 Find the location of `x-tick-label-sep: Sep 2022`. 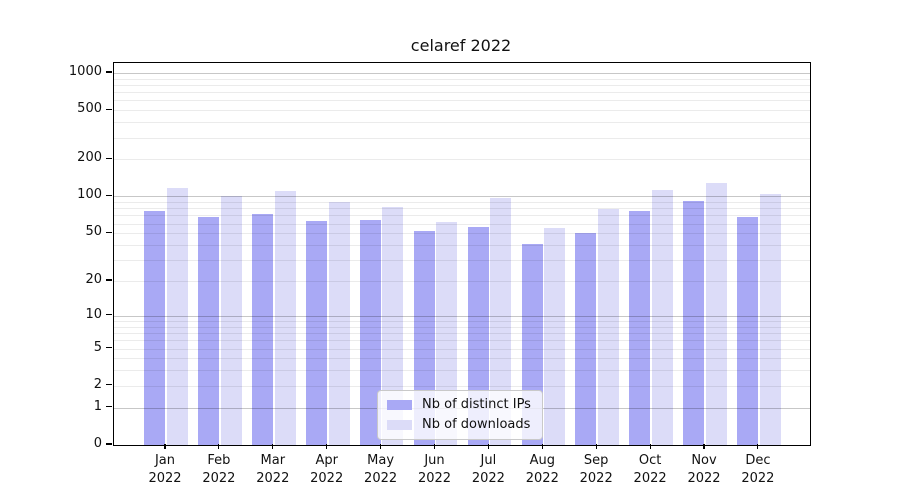

x-tick-label-sep: Sep 2022 is located at coordinates (596, 469).